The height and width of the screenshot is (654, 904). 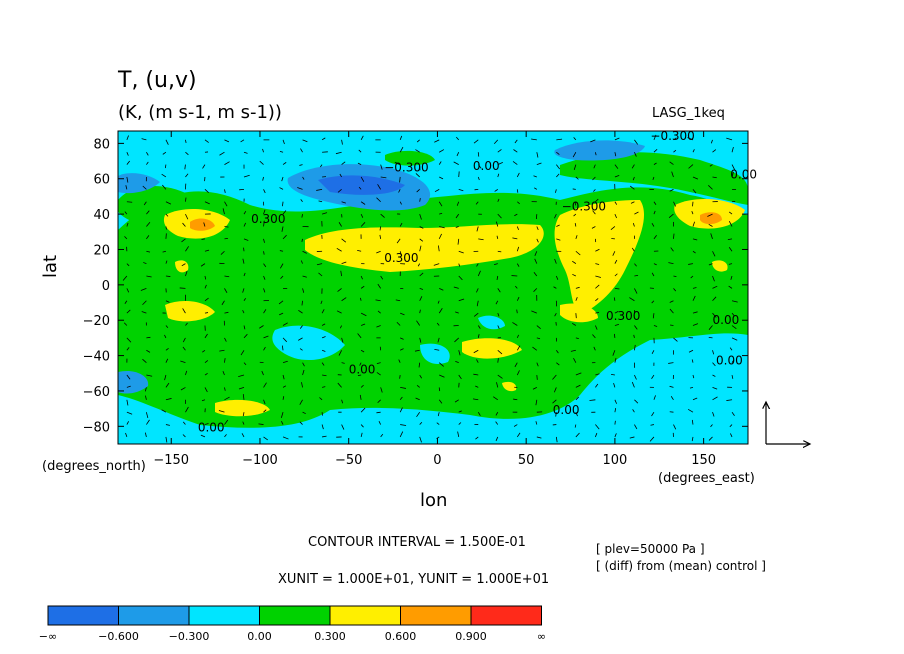 I want to click on colorbar-label: −∞, so click(x=48, y=636).